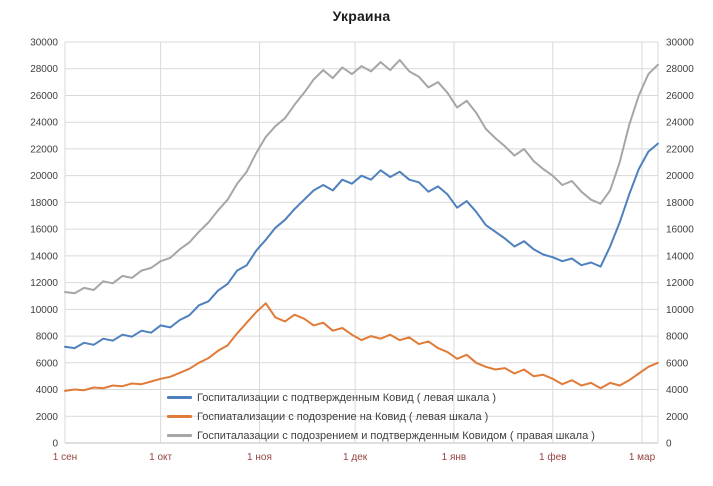 The height and width of the screenshot is (486, 713). What do you see at coordinates (44, 69) in the screenshot?
I see `y-axis-label-left: 28000` at bounding box center [44, 69].